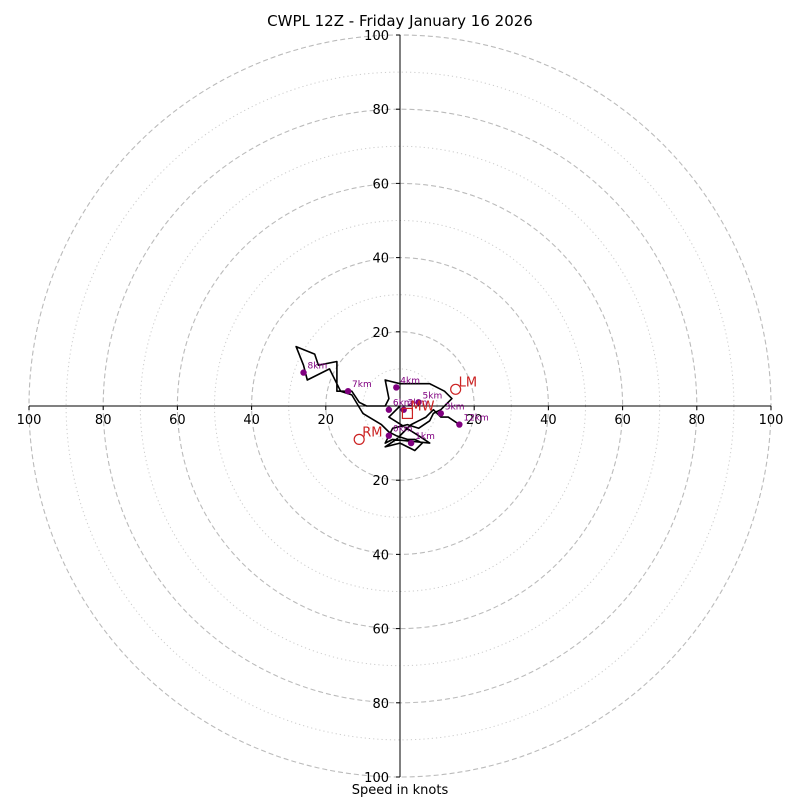 The image size is (800, 804). Describe the element at coordinates (389, 435) in the screenshot. I see `height-marker-0km` at that location.